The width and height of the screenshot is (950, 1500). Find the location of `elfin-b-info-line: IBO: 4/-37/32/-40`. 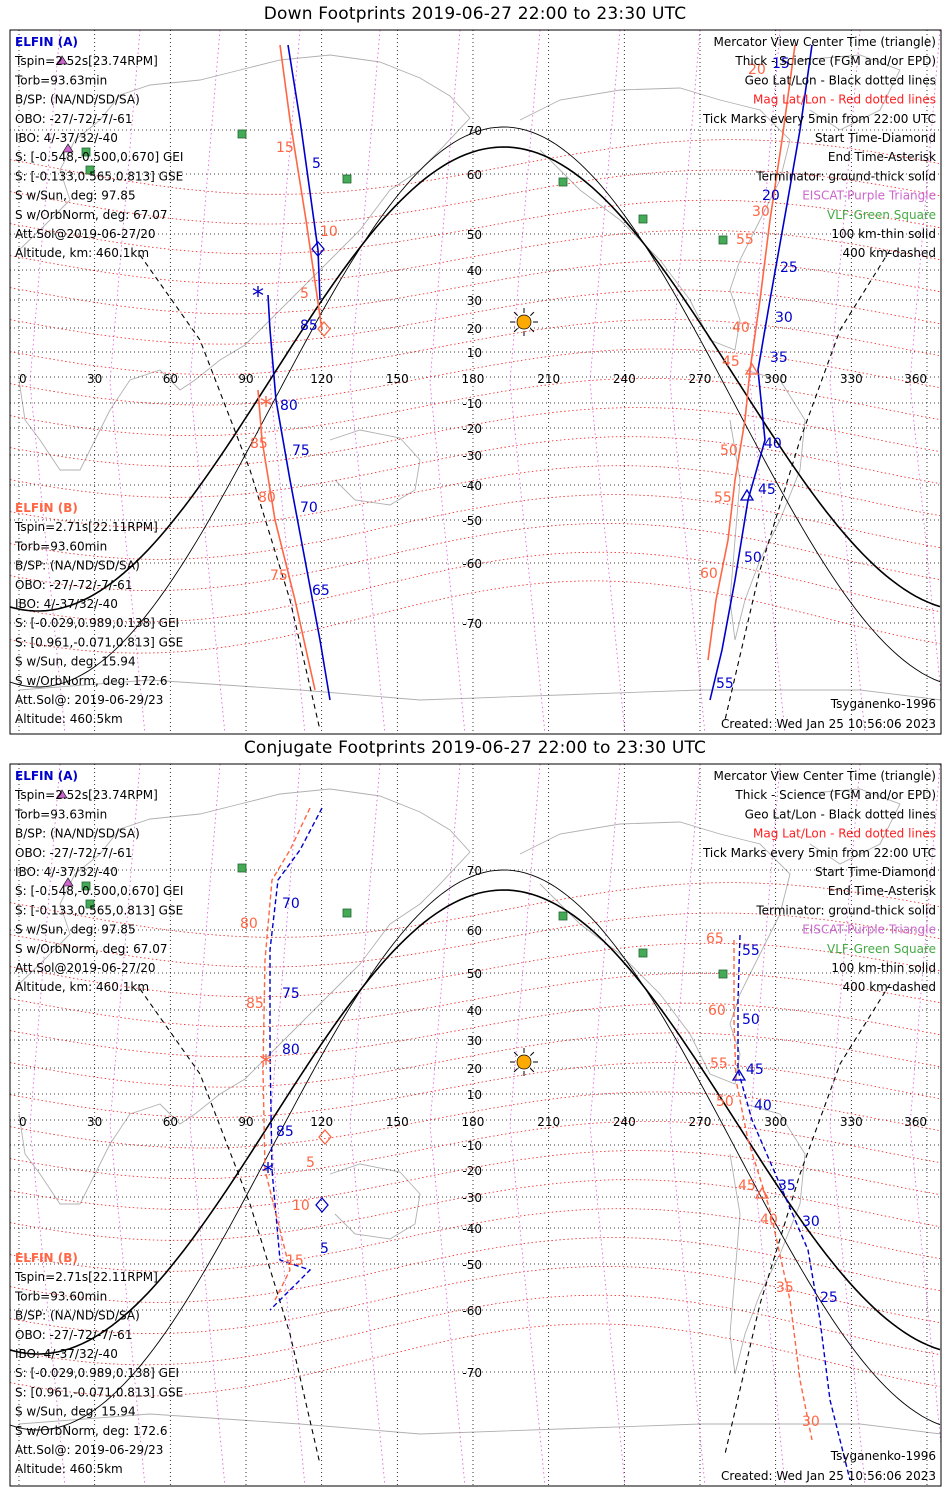

elfin-b-info-line: IBO: 4/-37/32/-40 is located at coordinates (66, 1354).